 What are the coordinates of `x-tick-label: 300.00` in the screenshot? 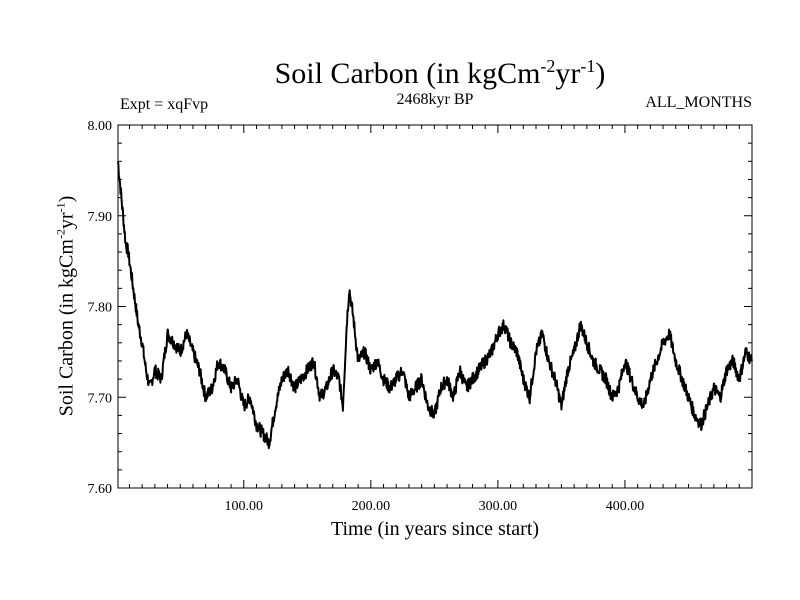 It's located at (498, 506).